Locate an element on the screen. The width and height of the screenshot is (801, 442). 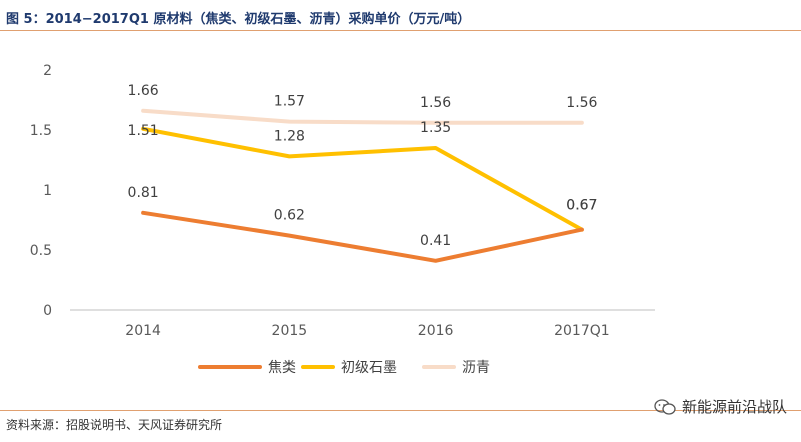
x-tick-label: 2017Q1 is located at coordinates (582, 331).